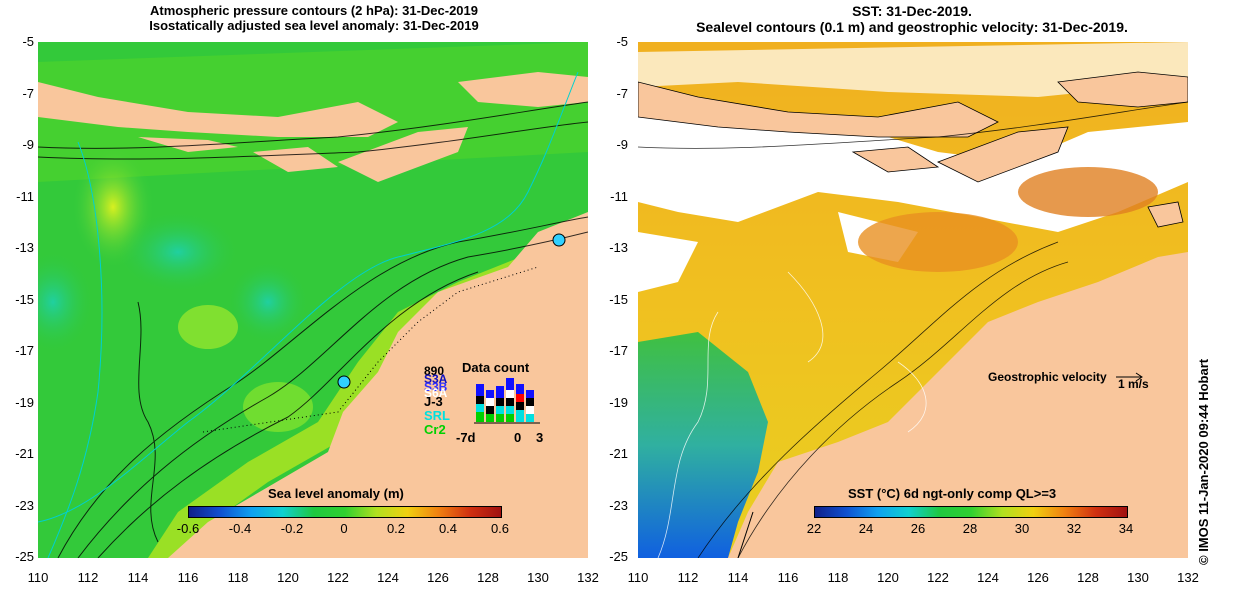 The image size is (1250, 590). What do you see at coordinates (496, 367) in the screenshot?
I see `data-count-title: Data count` at bounding box center [496, 367].